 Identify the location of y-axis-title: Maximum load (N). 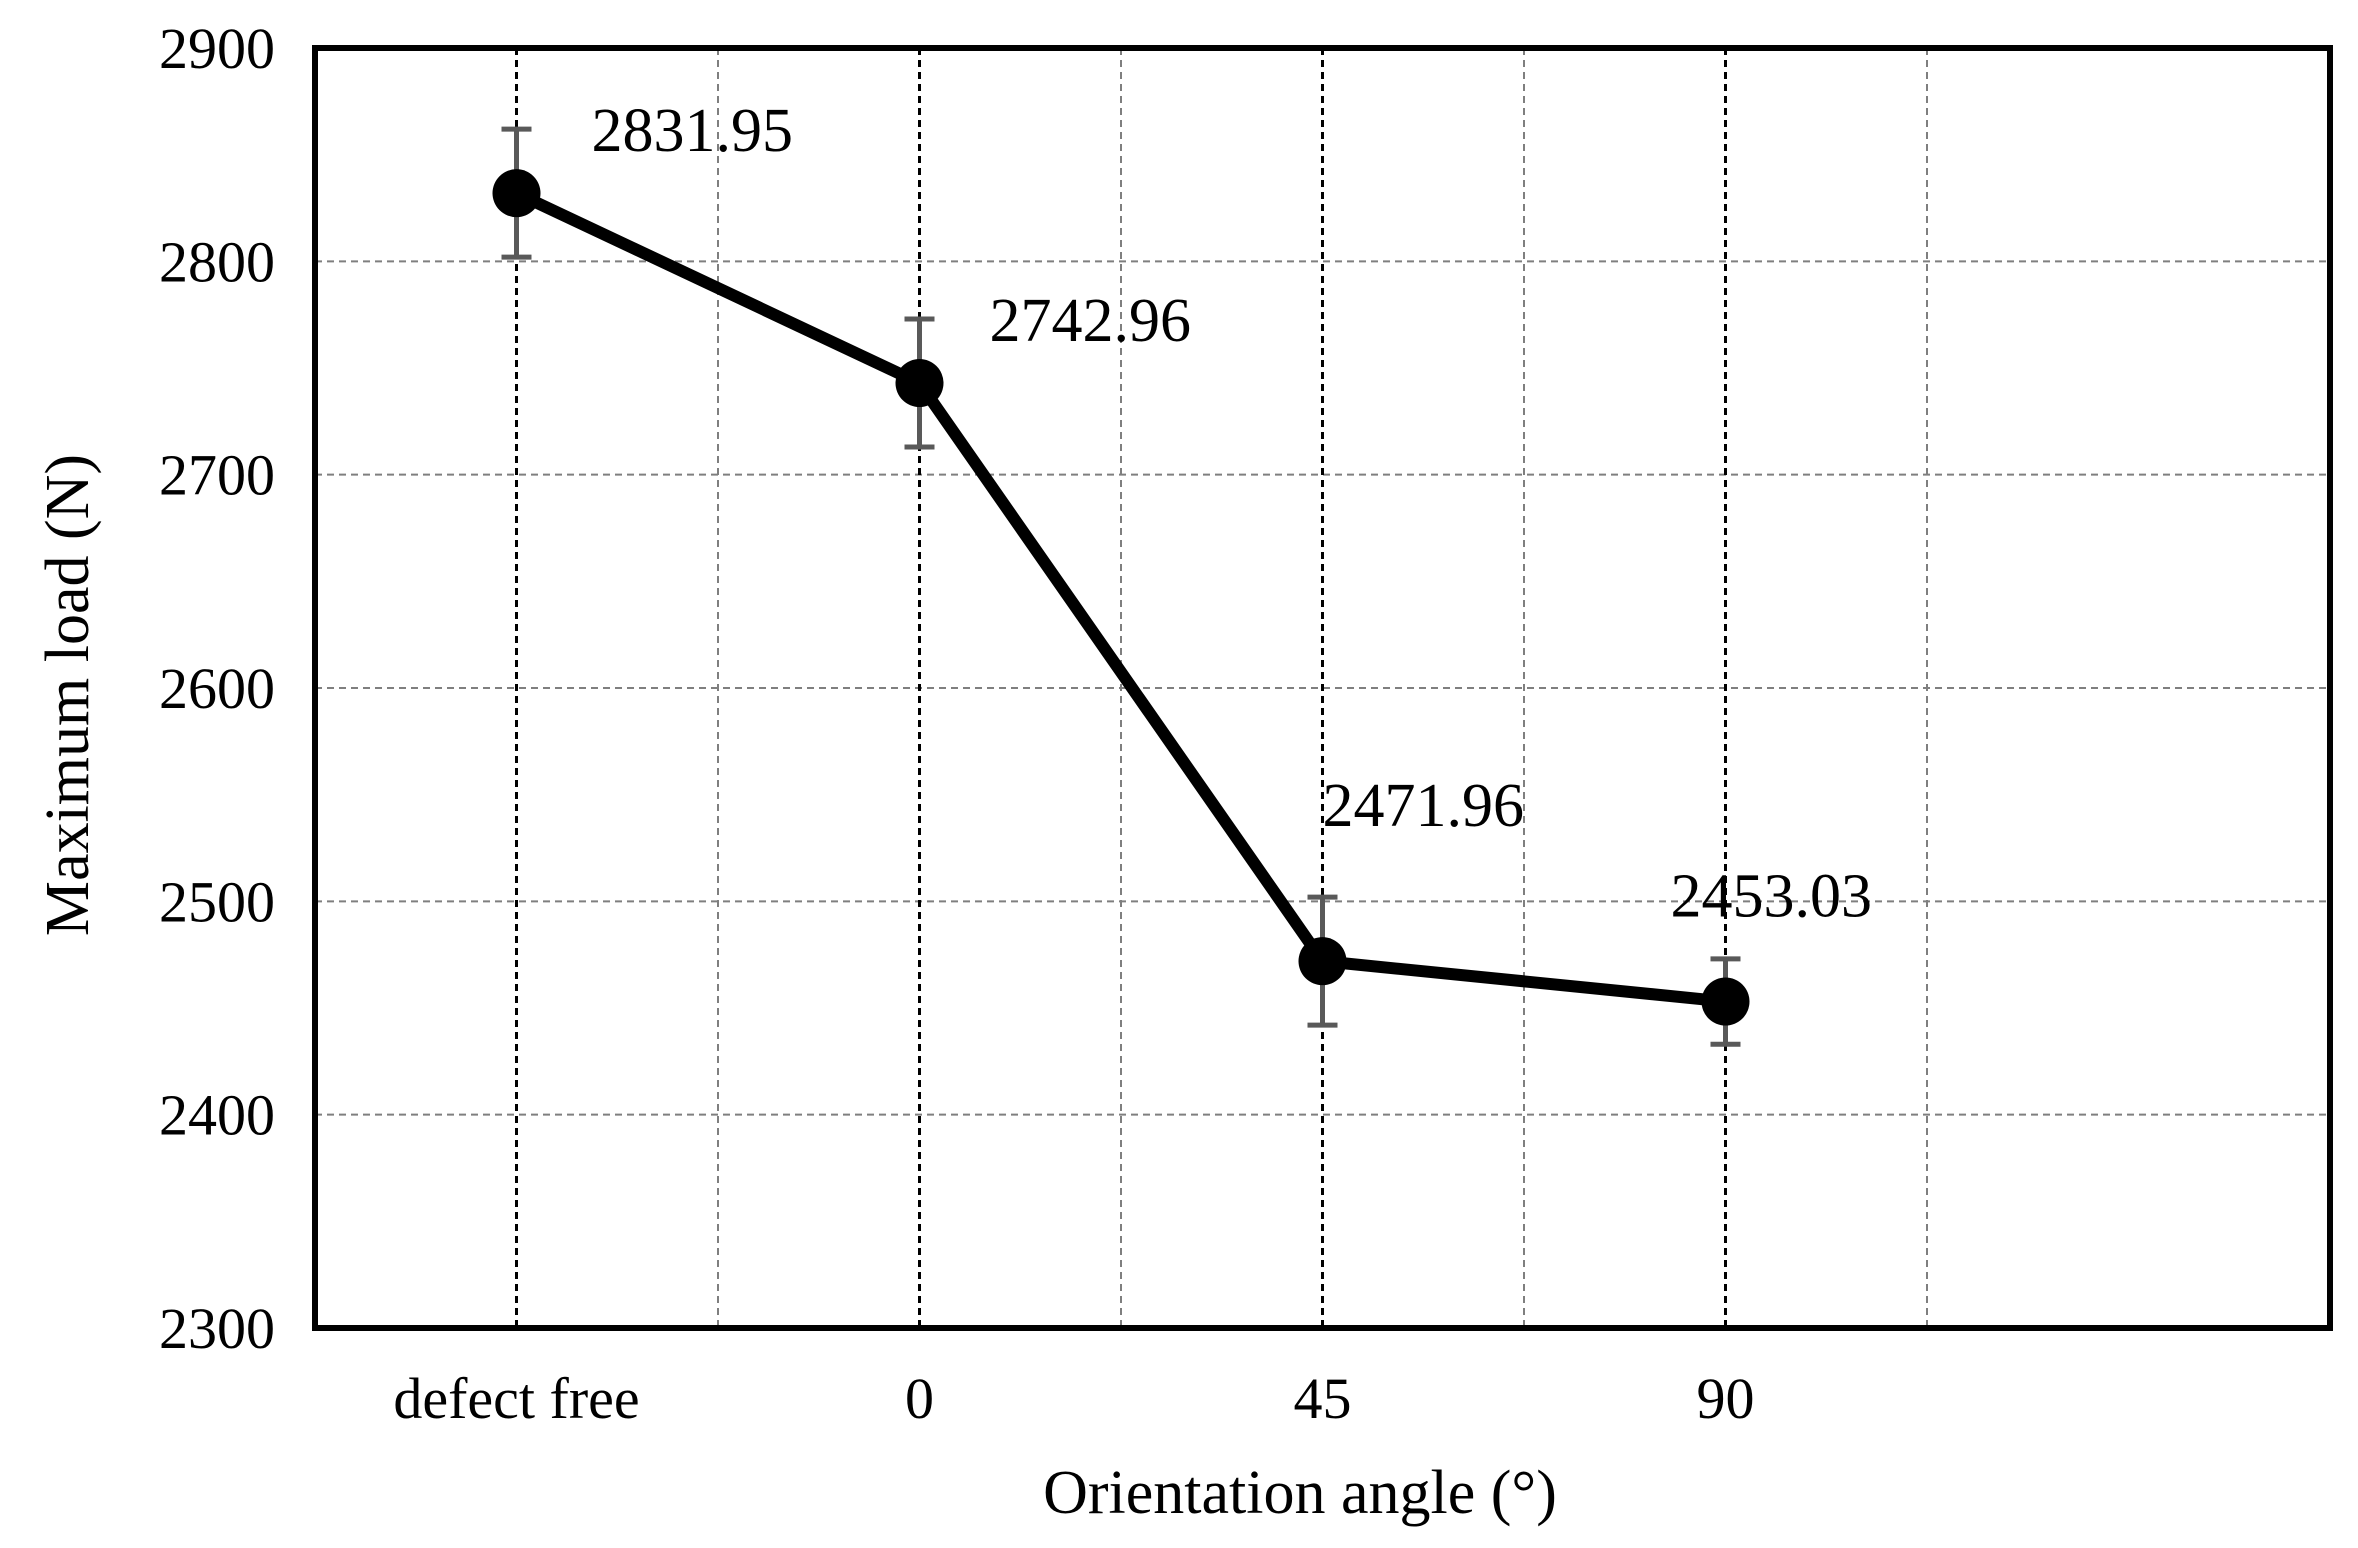
(68, 695).